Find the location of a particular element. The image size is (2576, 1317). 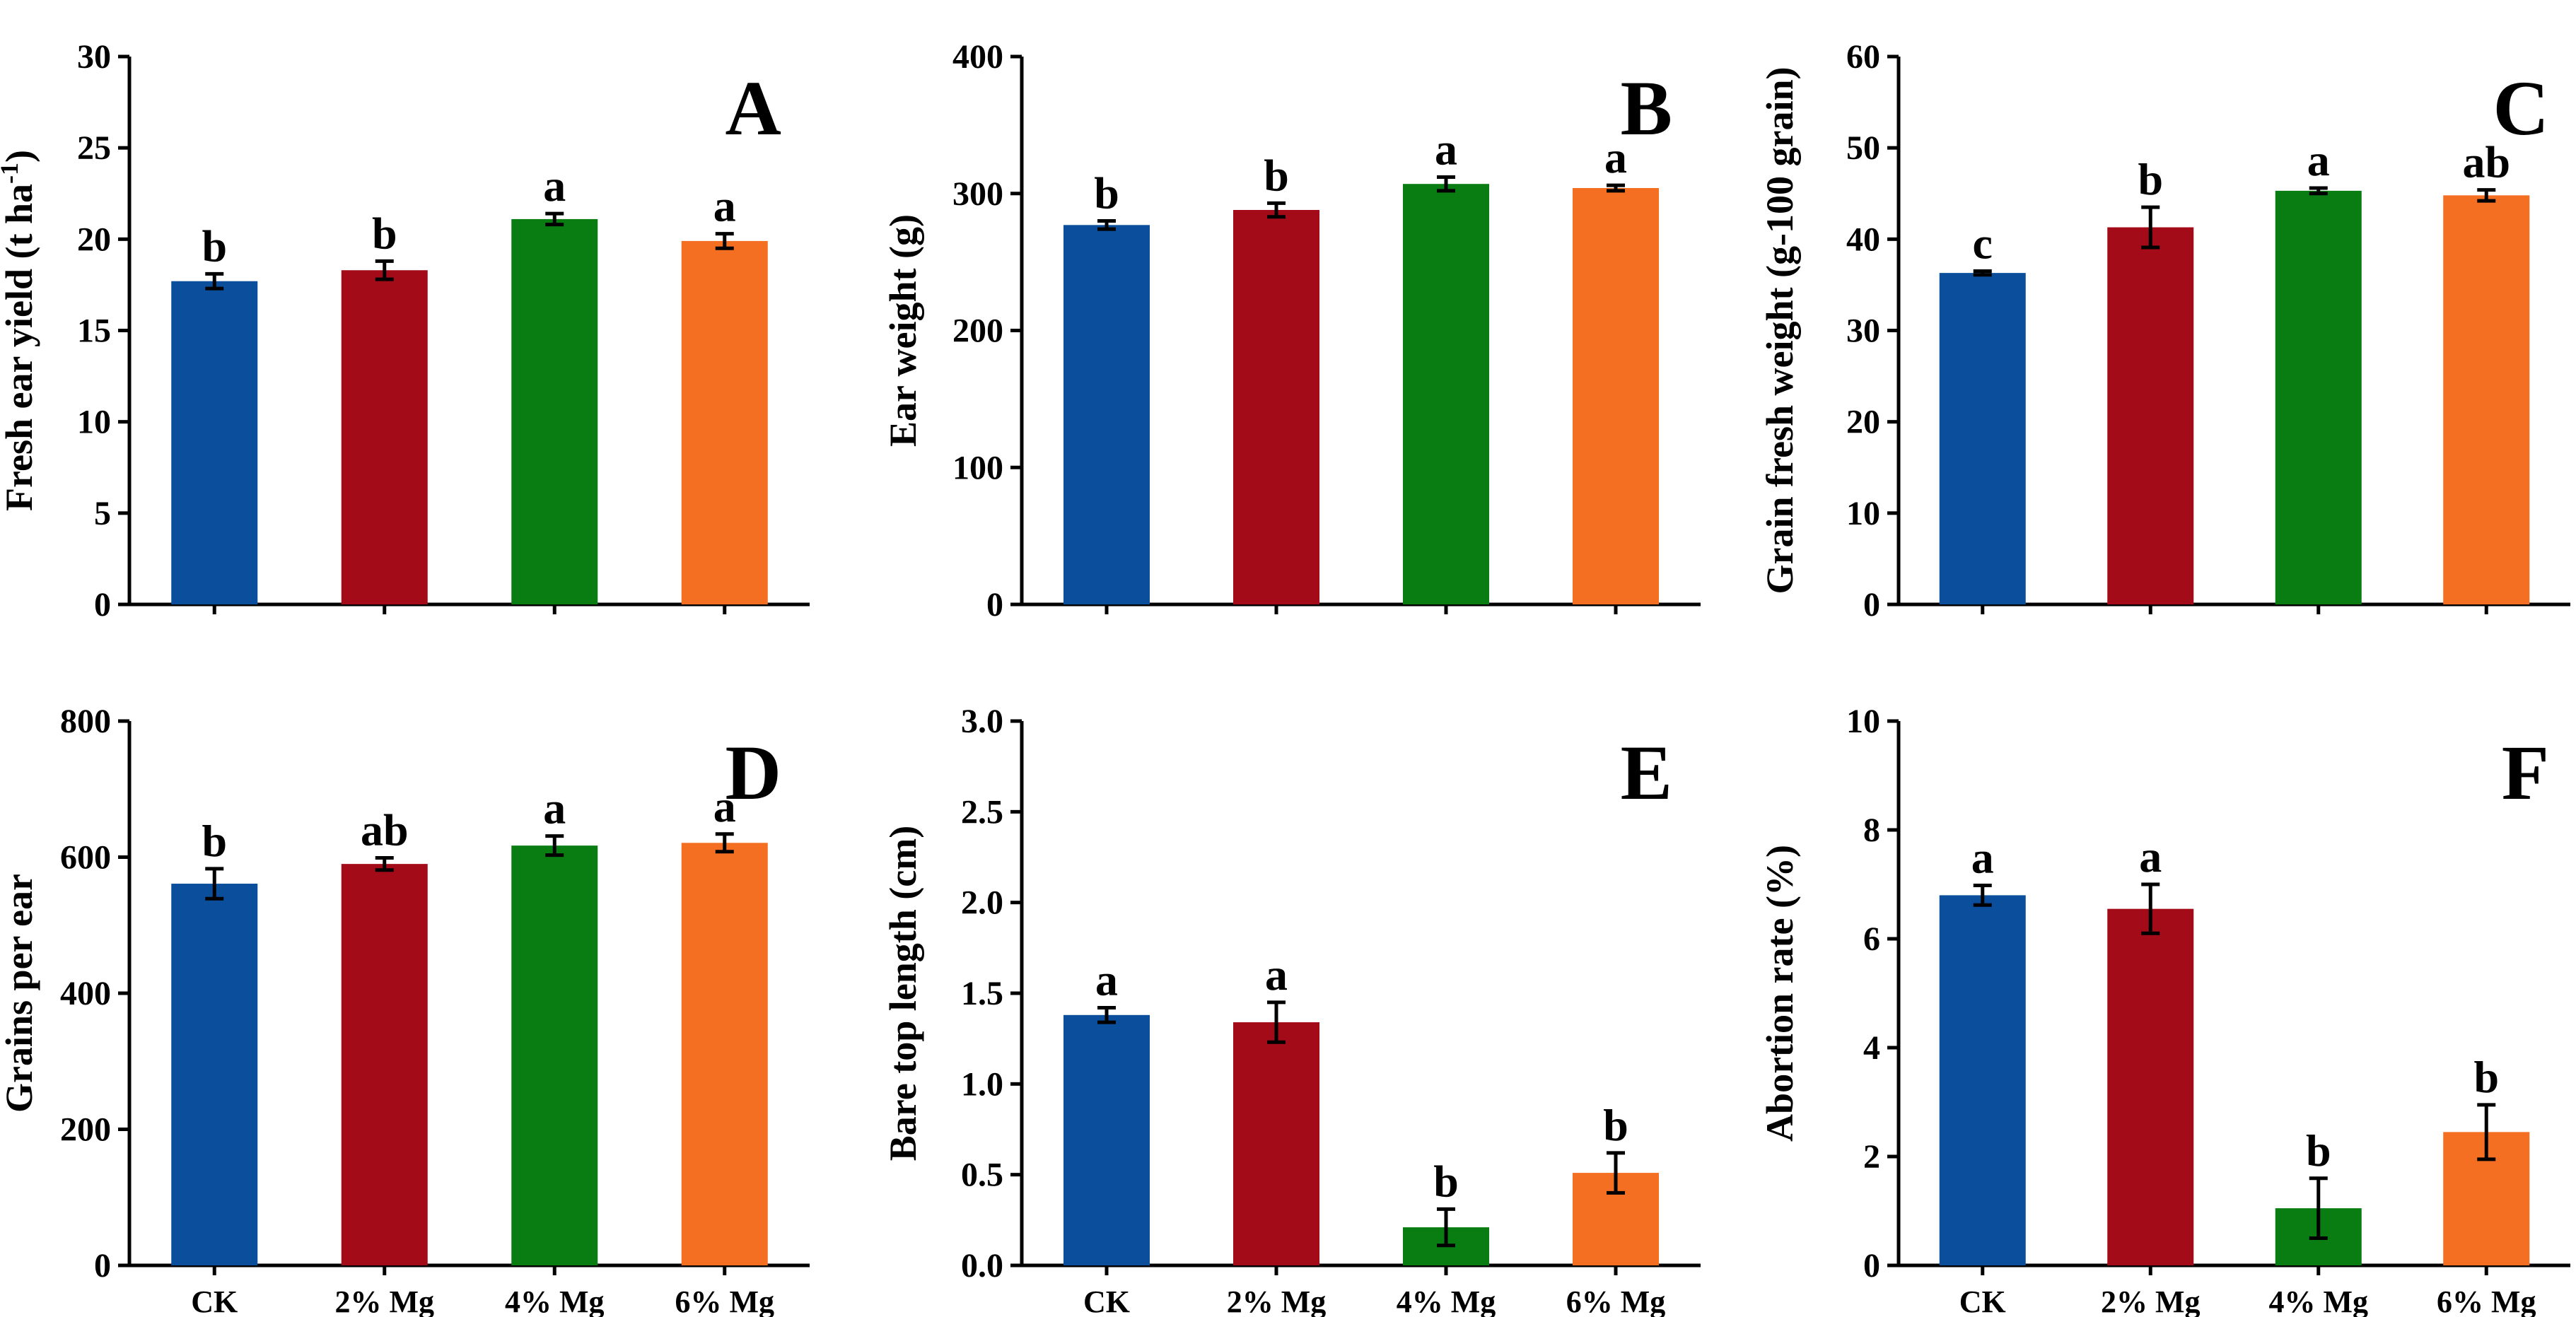

y-axis-label: Grain fresh weight (g-100 grain) is located at coordinates (1780, 331).